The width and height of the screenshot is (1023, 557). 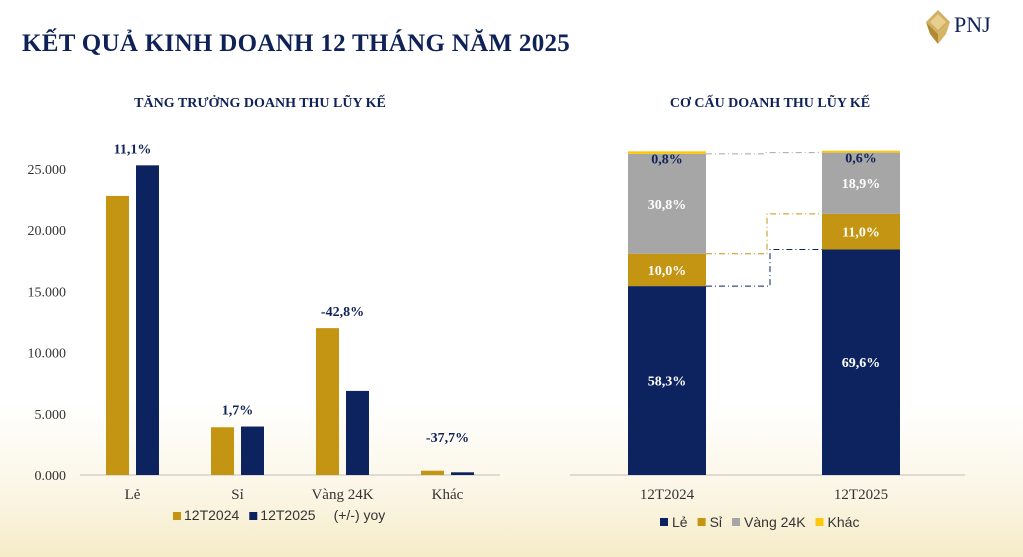 I want to click on legend-swatch-12t2024, so click(x=177, y=516).